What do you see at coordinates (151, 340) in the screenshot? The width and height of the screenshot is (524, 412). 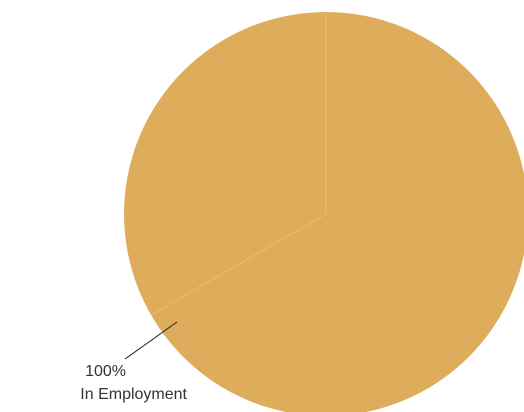 I see `slice-leader-line` at bounding box center [151, 340].